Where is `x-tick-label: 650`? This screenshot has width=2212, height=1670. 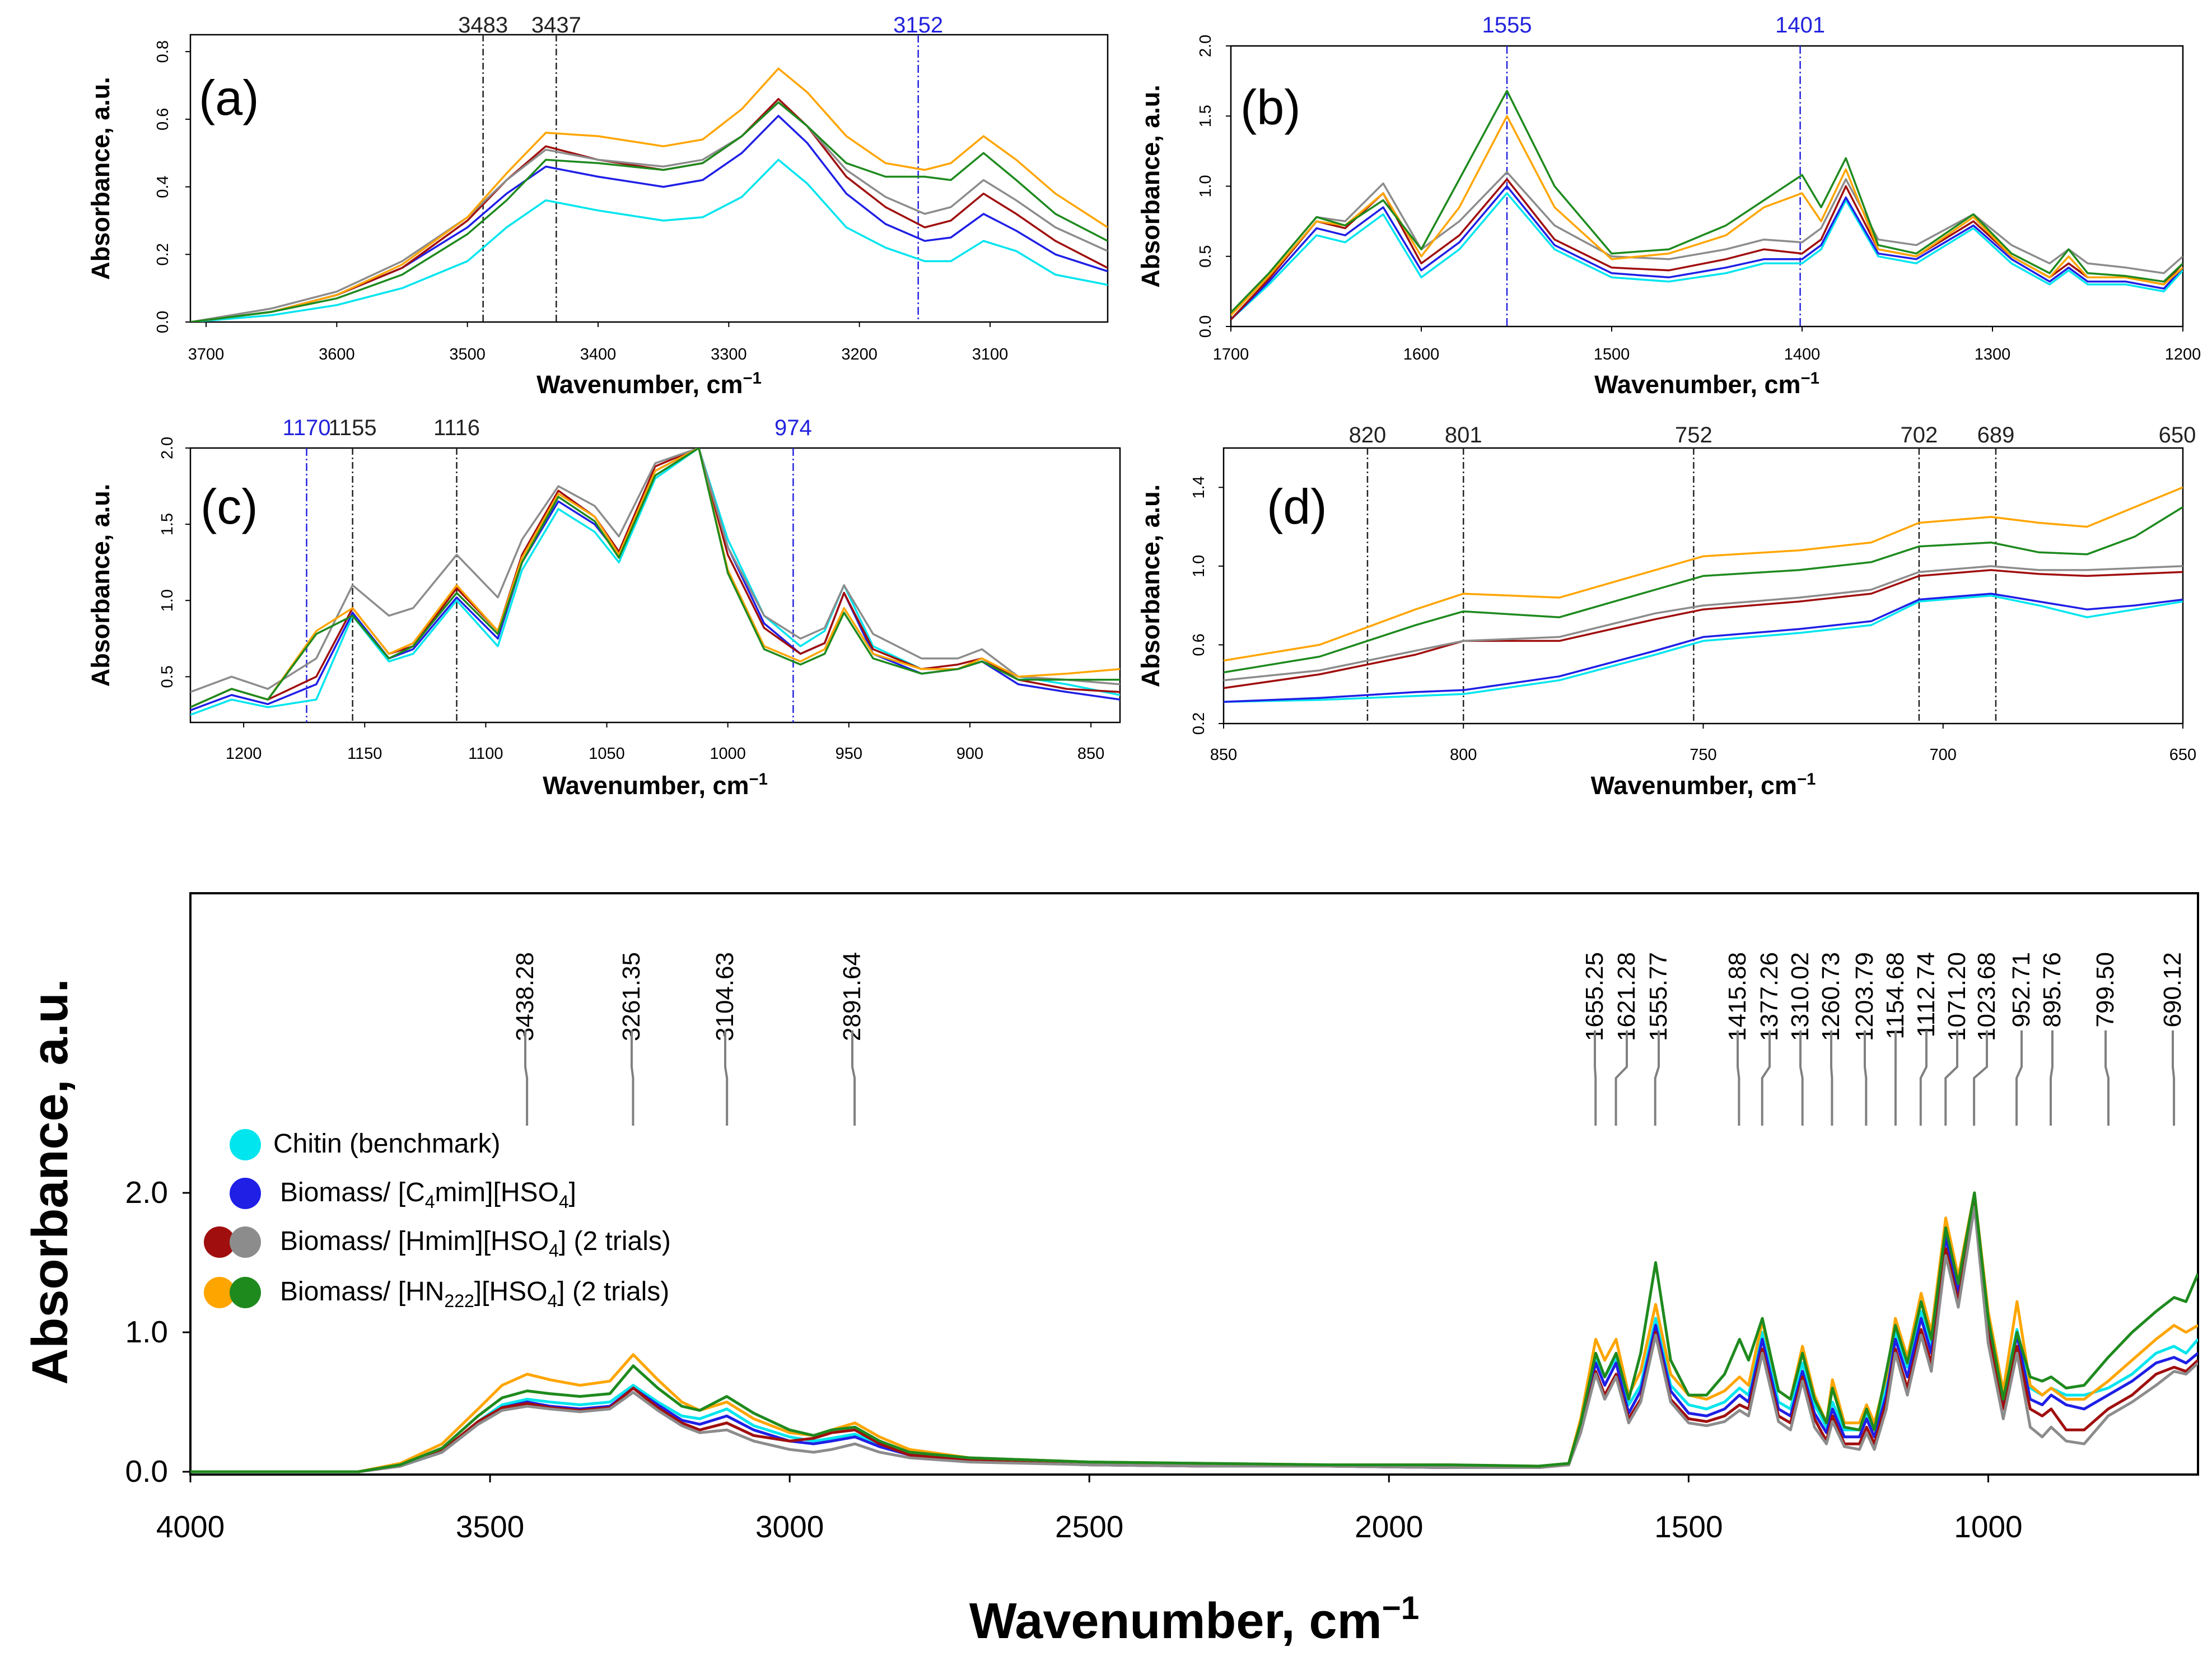
x-tick-label: 650 is located at coordinates (2183, 755).